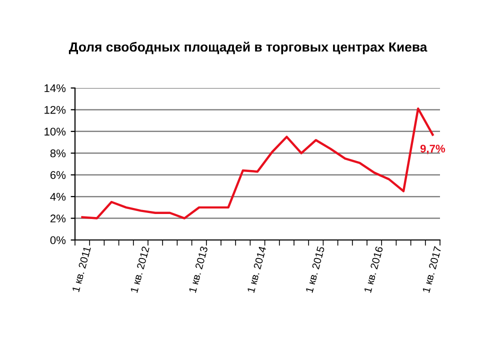  I want to click on y-tick-label: 14%, so click(55, 88).